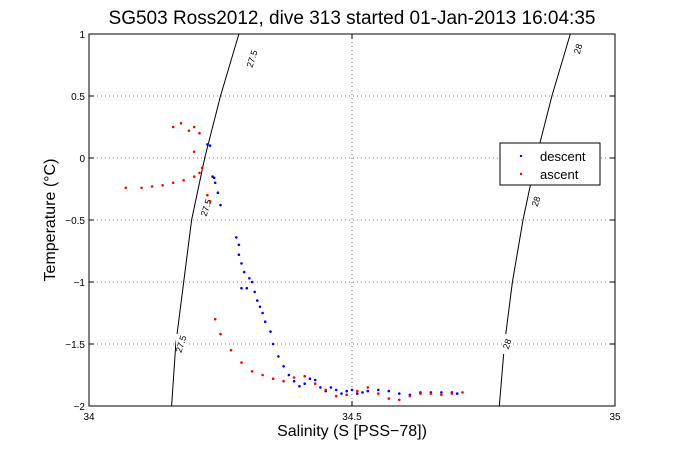 This screenshot has width=681, height=454. What do you see at coordinates (89, 417) in the screenshot?
I see `x-tick-label: 34` at bounding box center [89, 417].